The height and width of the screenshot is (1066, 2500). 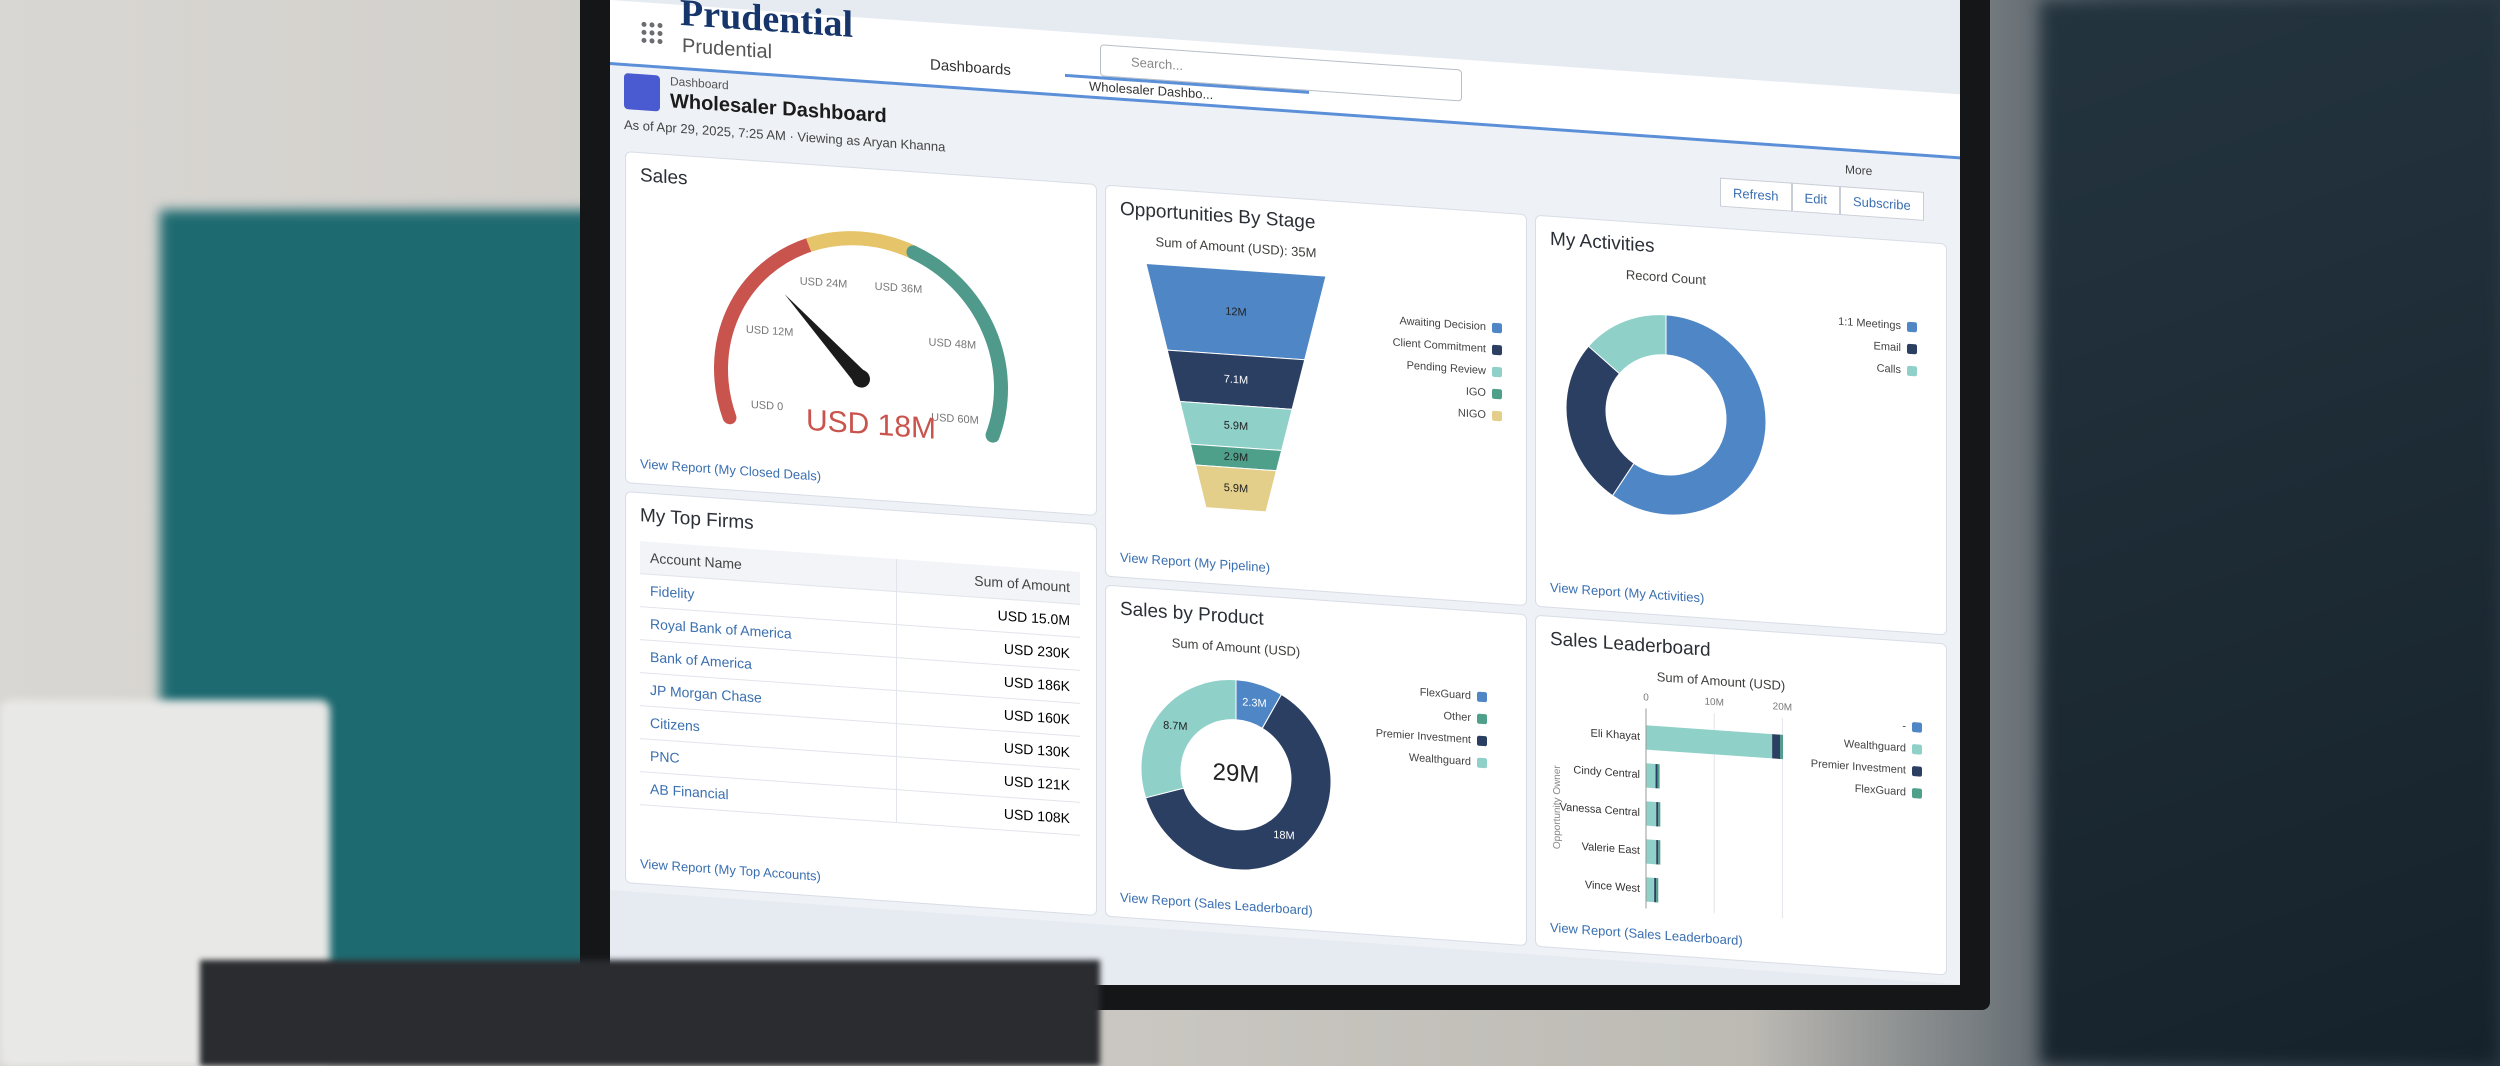 I want to click on funnel-segment, so click(x=1236, y=488).